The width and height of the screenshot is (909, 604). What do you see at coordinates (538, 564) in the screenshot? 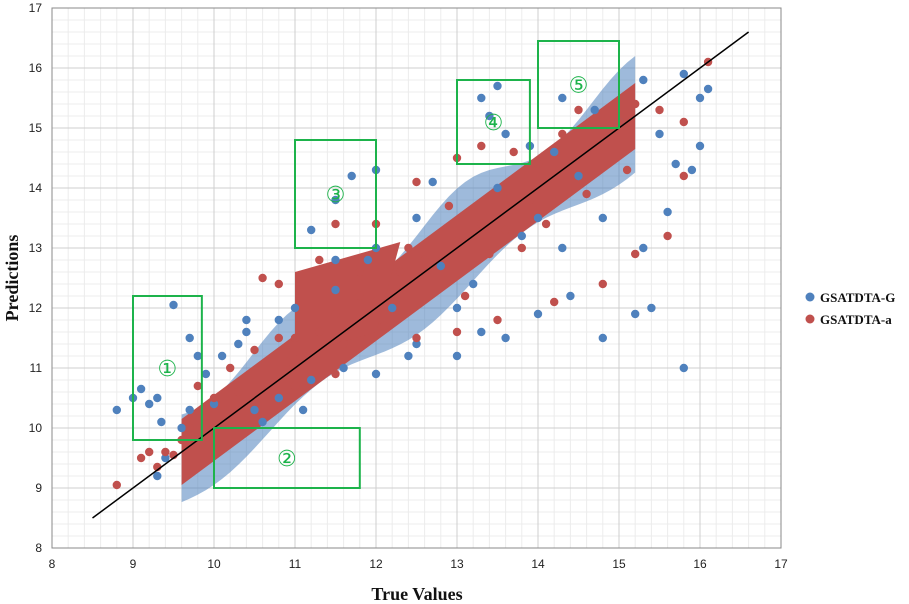
I see `x-tick-label: 14` at bounding box center [538, 564].